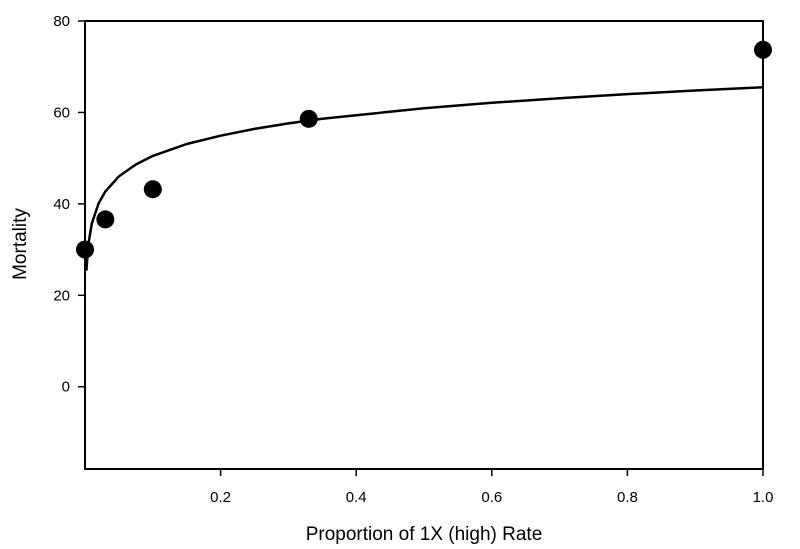 This screenshot has height=549, width=800. I want to click on y-axis-title: Mortality, so click(20, 244).